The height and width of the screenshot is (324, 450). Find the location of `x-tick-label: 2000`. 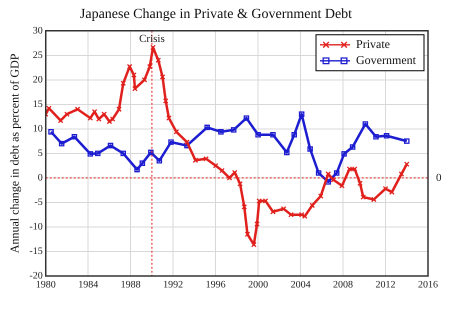

x-tick-label: 2000 is located at coordinates (258, 285).